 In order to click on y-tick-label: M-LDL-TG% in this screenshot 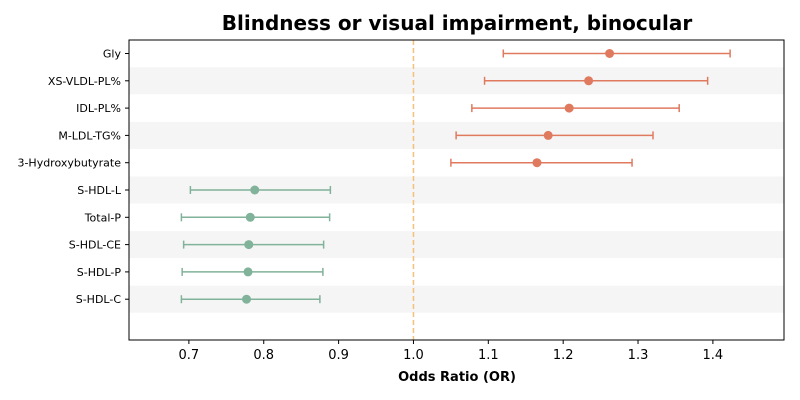, I will do `click(89, 135)`.